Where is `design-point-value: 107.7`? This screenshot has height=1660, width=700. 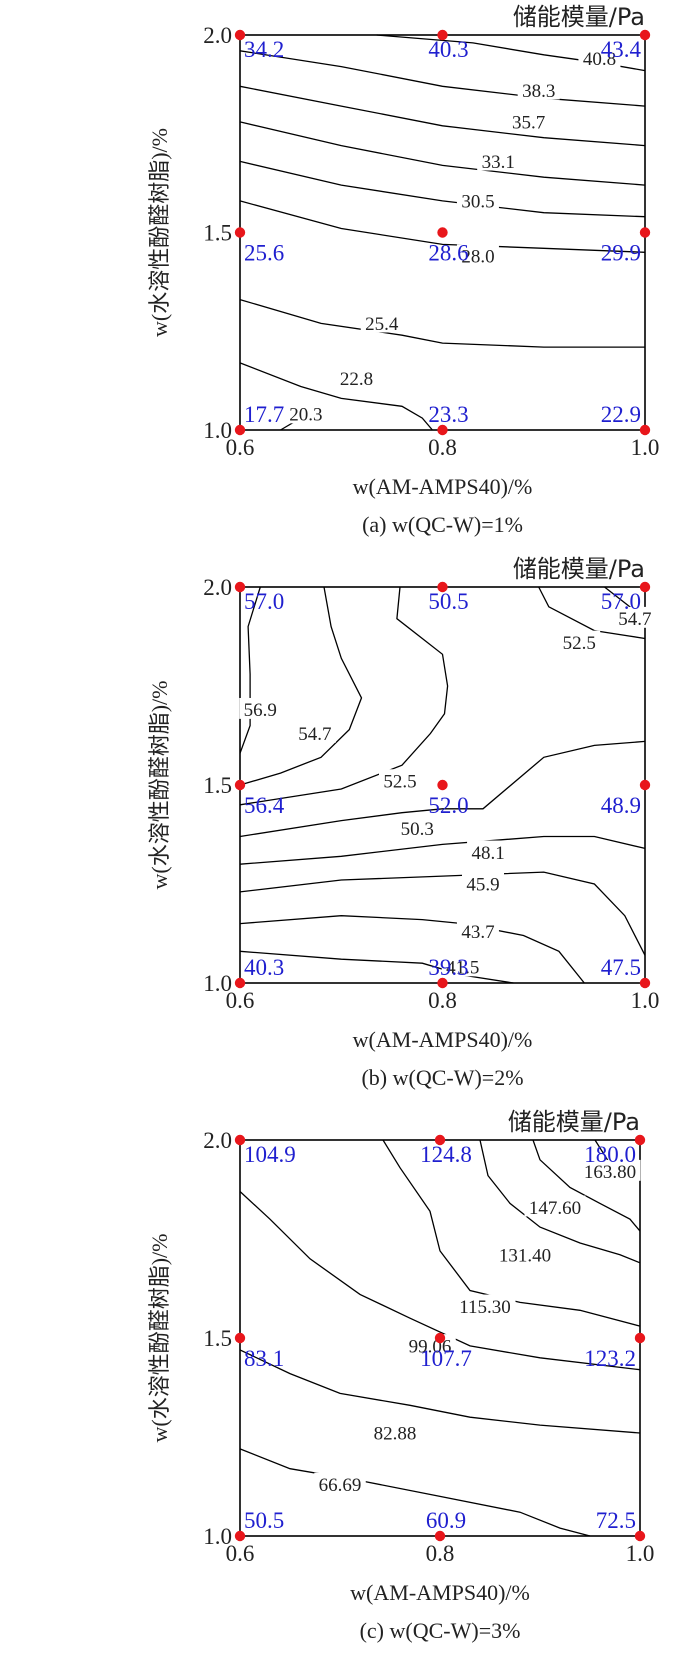 design-point-value: 107.7 is located at coordinates (446, 1358).